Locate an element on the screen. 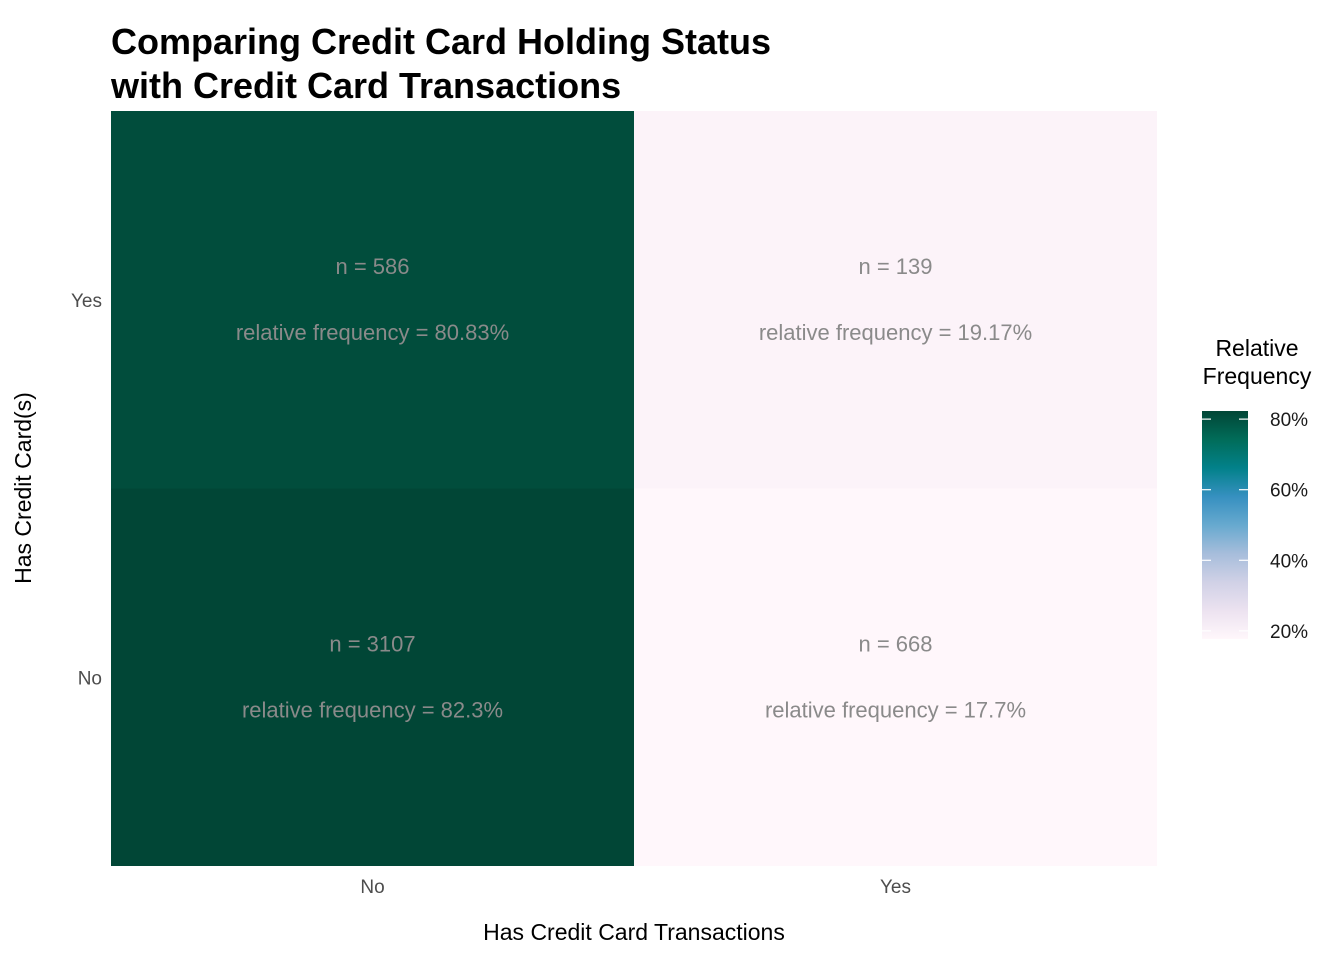 The height and width of the screenshot is (960, 1344). cell-frequency-label: relative frequency = 17.7% is located at coordinates (895, 709).